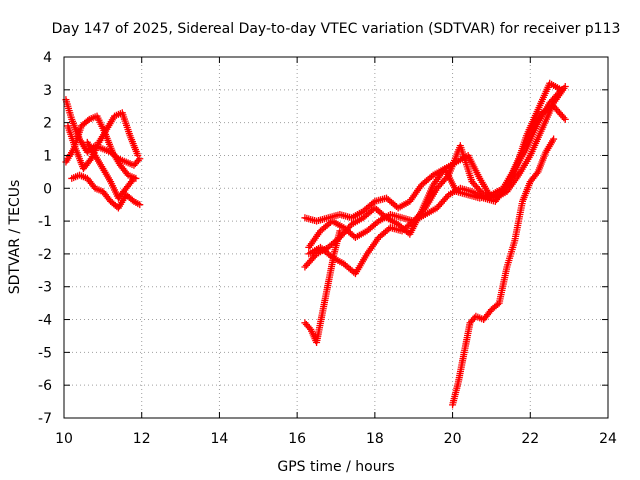 The image size is (640, 480). What do you see at coordinates (45, 255) in the screenshot?
I see `y-tick-label: -2` at bounding box center [45, 255].